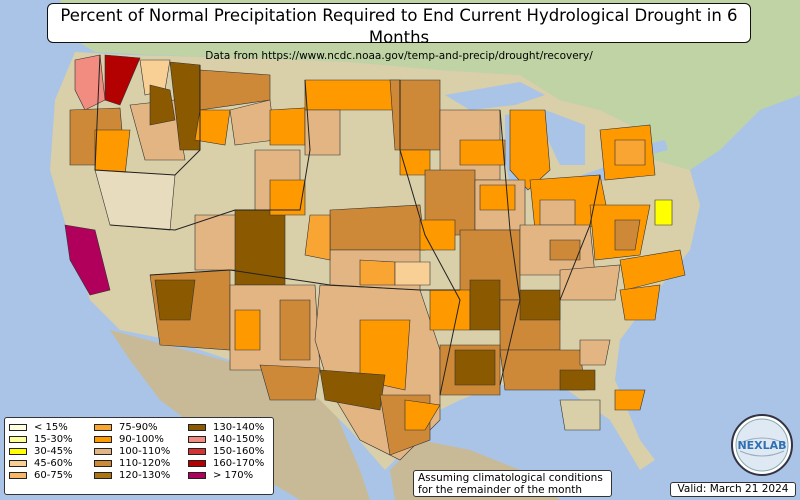 The width and height of the screenshot is (800, 500). What do you see at coordinates (51, 427) in the screenshot?
I see `legend-label: < 15%` at bounding box center [51, 427].